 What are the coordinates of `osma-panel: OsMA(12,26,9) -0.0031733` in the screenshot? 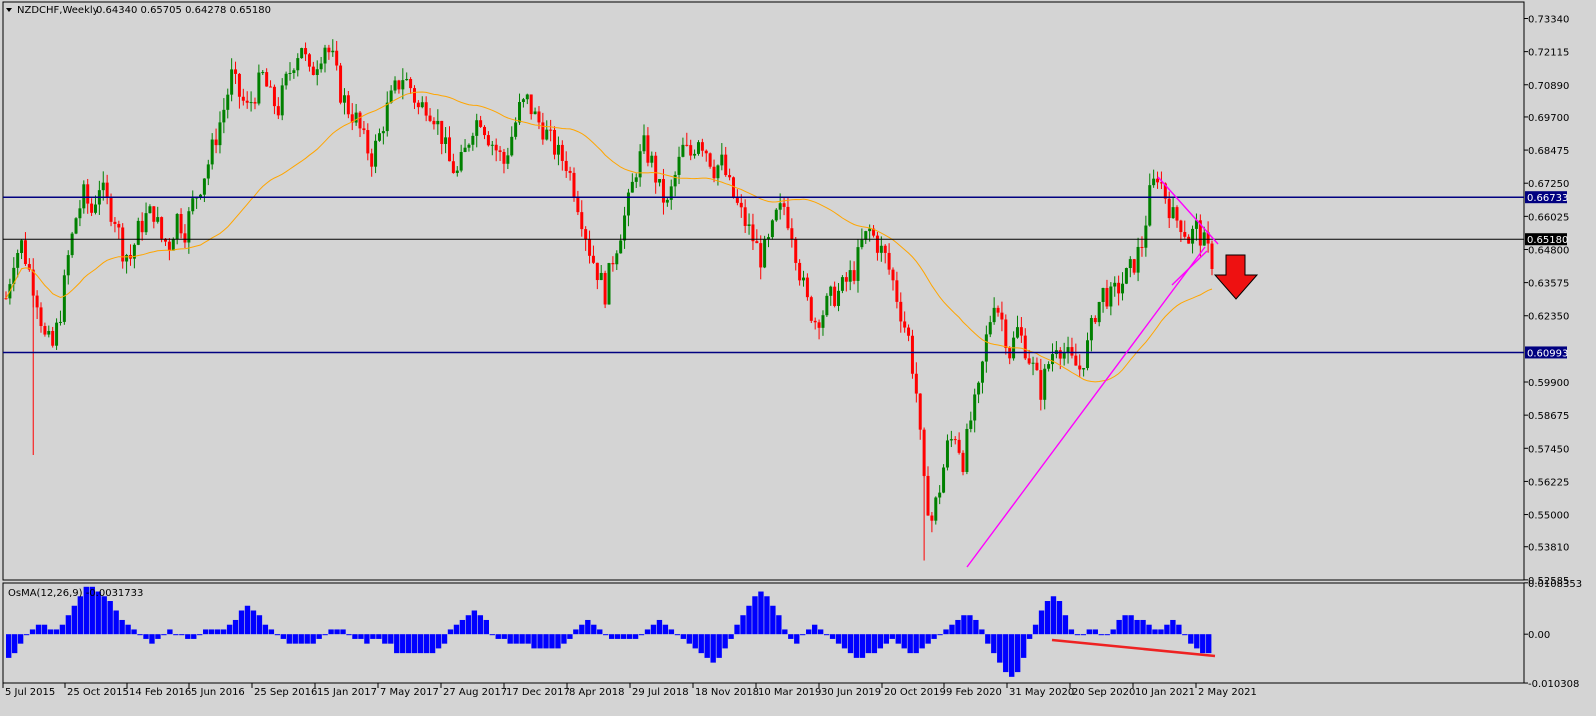 It's located at (763, 633).